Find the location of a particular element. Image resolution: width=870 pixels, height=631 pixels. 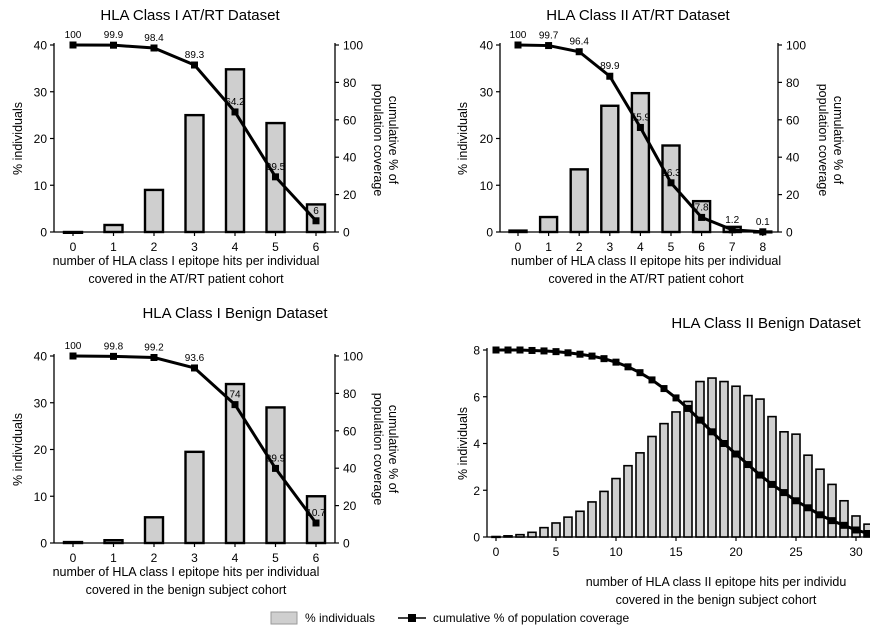

chart-title: HLA Class II AT/RT Dataset is located at coordinates (638, 15).